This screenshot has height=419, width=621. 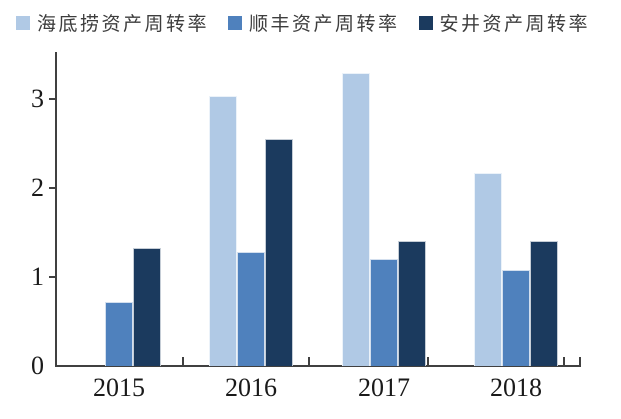 I want to click on legend-item-0: 海底捞资产周转率, so click(x=112, y=22).